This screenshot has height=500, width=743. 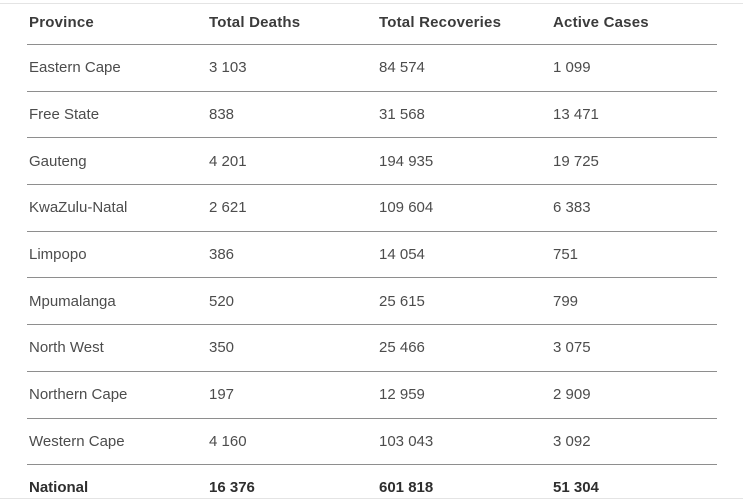 What do you see at coordinates (117, 68) in the screenshot?
I see `cell-province: Eastern Cape` at bounding box center [117, 68].